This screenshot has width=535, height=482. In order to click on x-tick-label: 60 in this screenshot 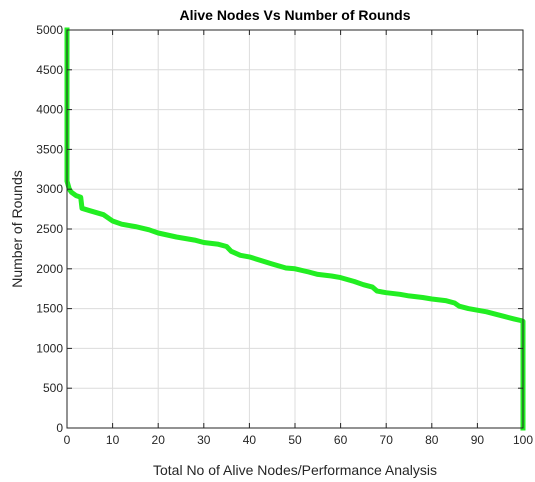, I will do `click(341, 440)`.